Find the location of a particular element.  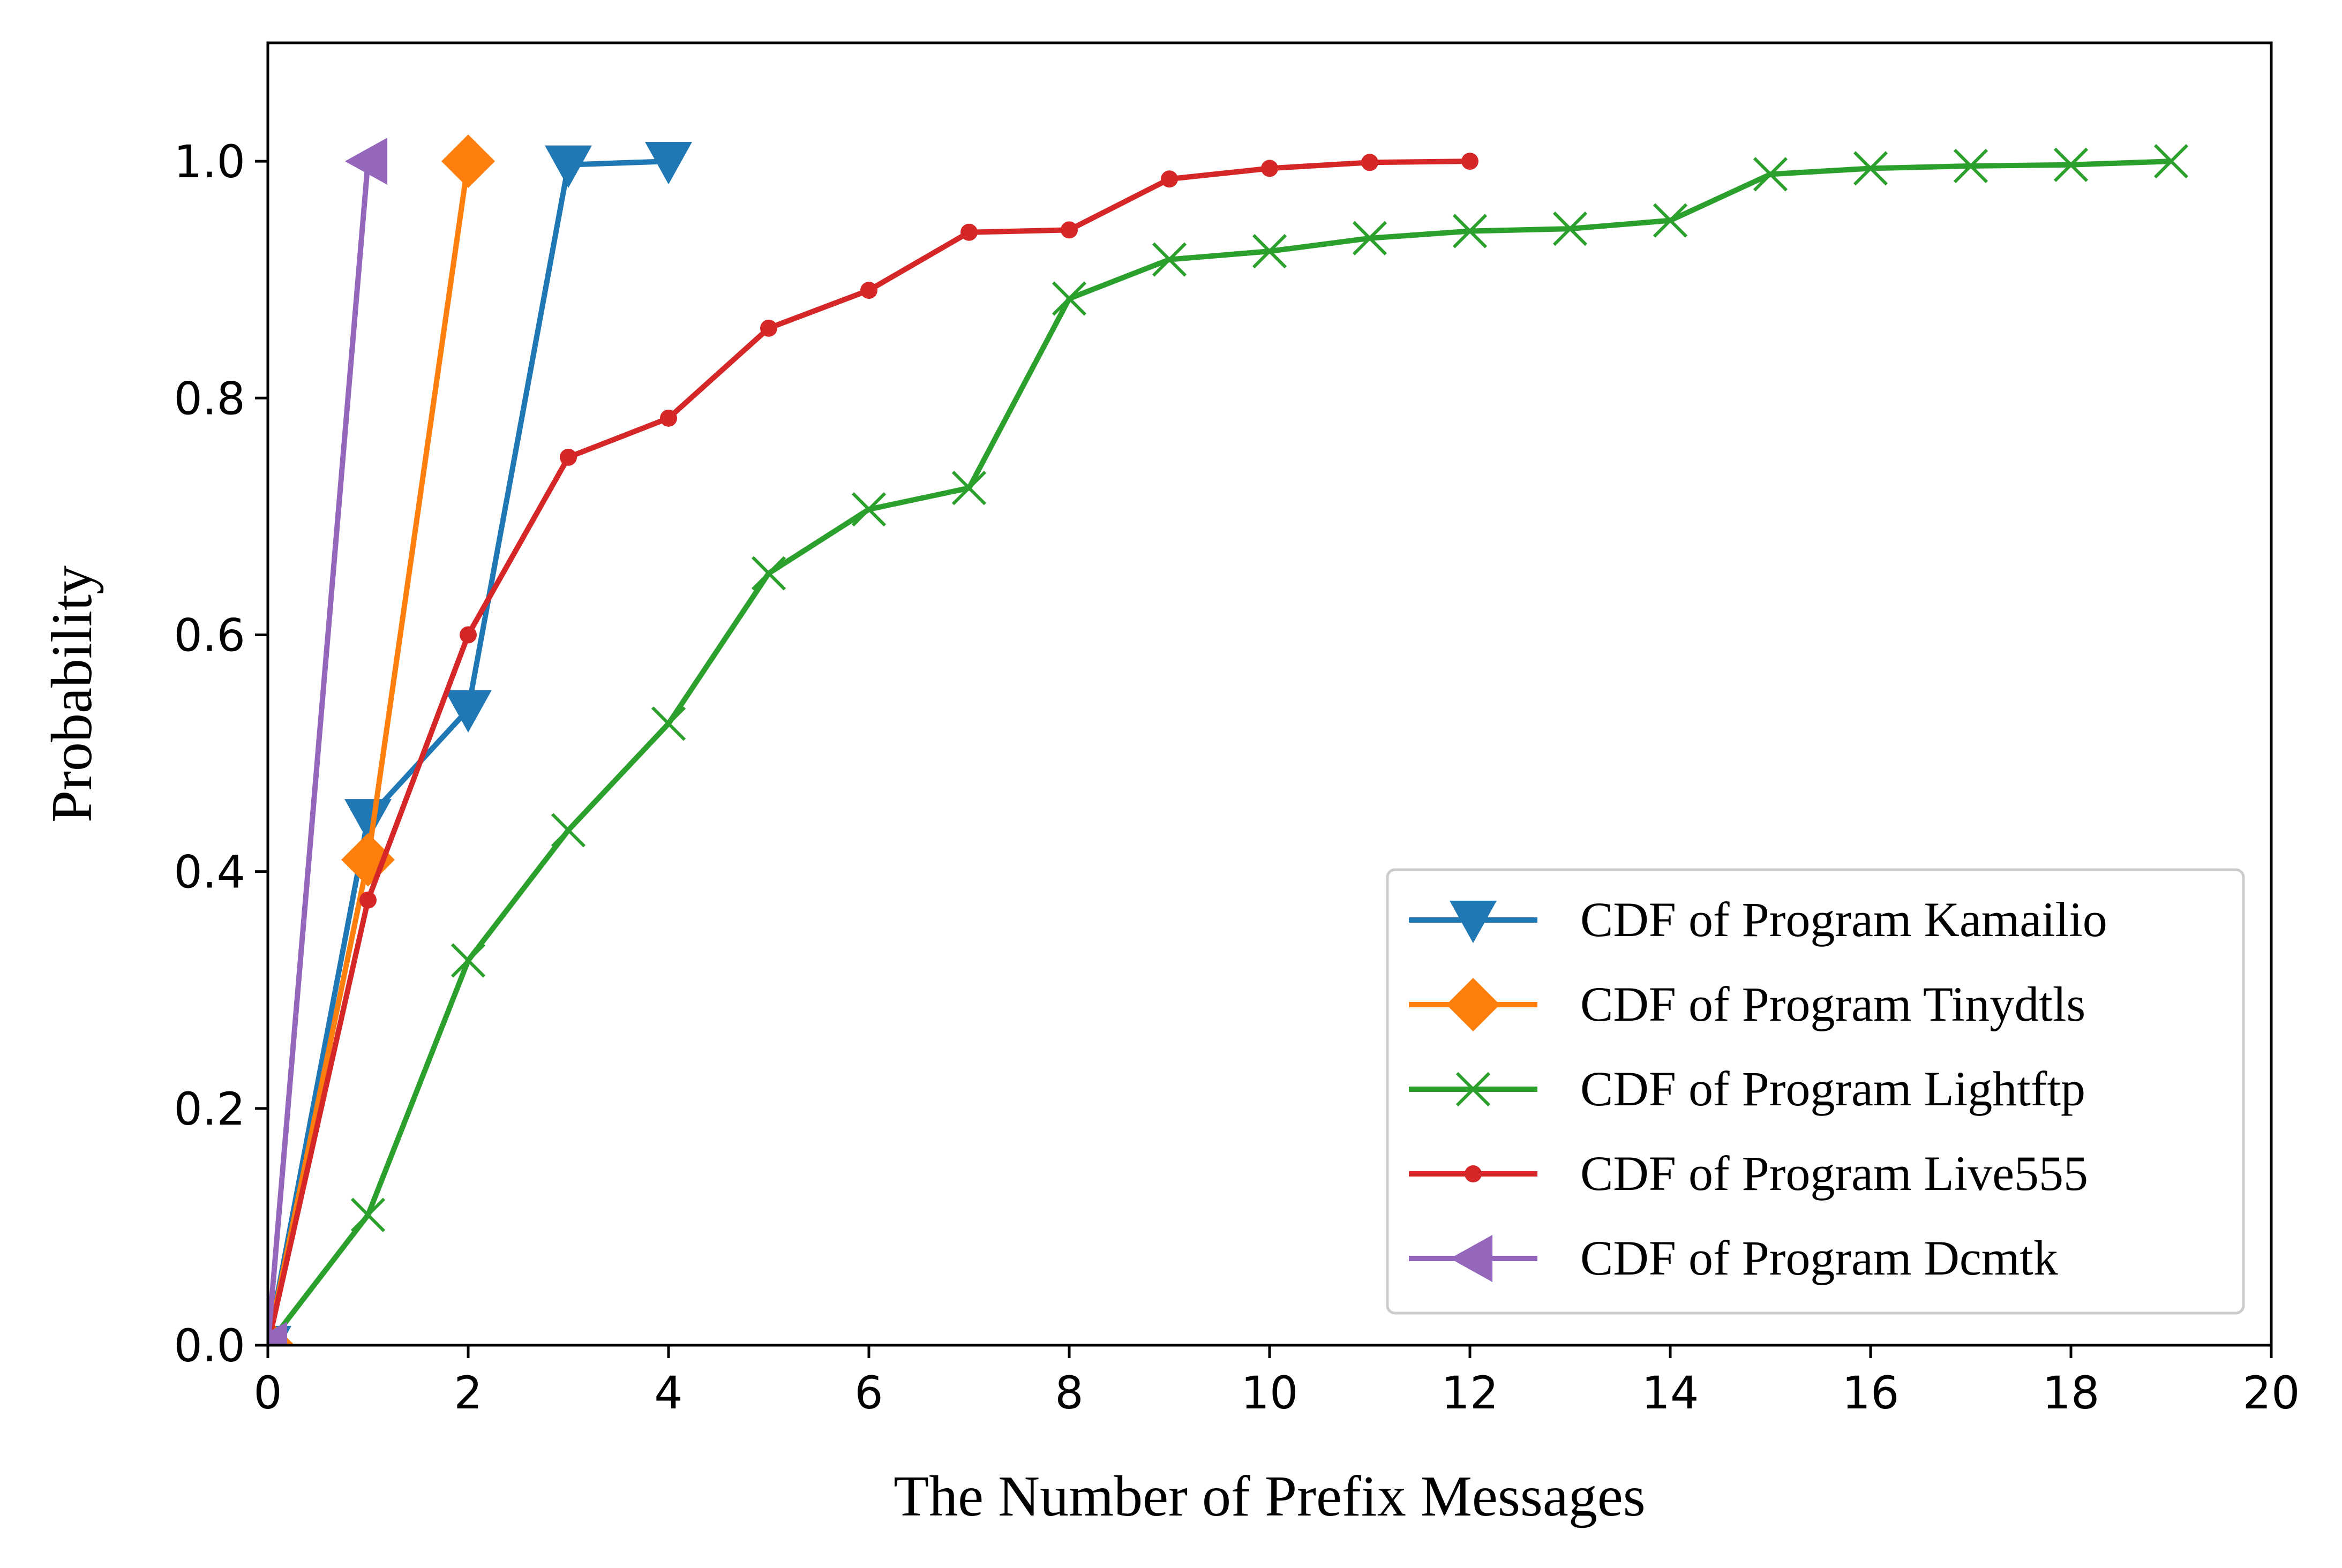

y-tick-label: 1.0 is located at coordinates (209, 161).